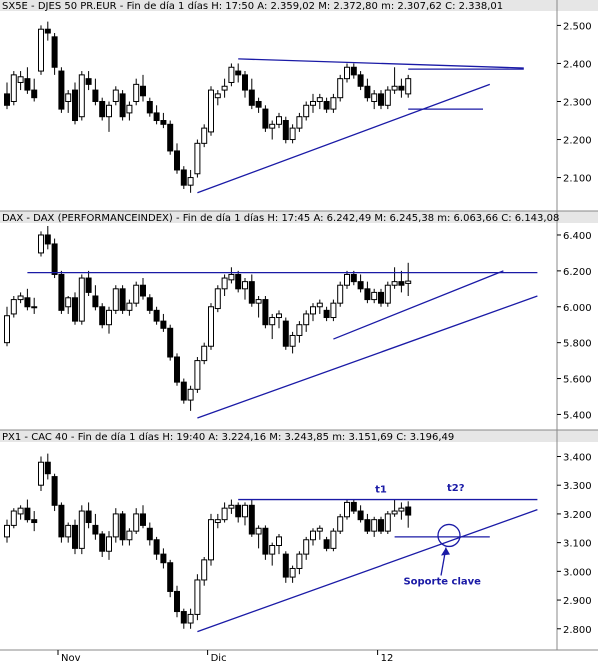 The image size is (598, 664). Describe the element at coordinates (445, 551) in the screenshot. I see `support-arrowhead` at that location.